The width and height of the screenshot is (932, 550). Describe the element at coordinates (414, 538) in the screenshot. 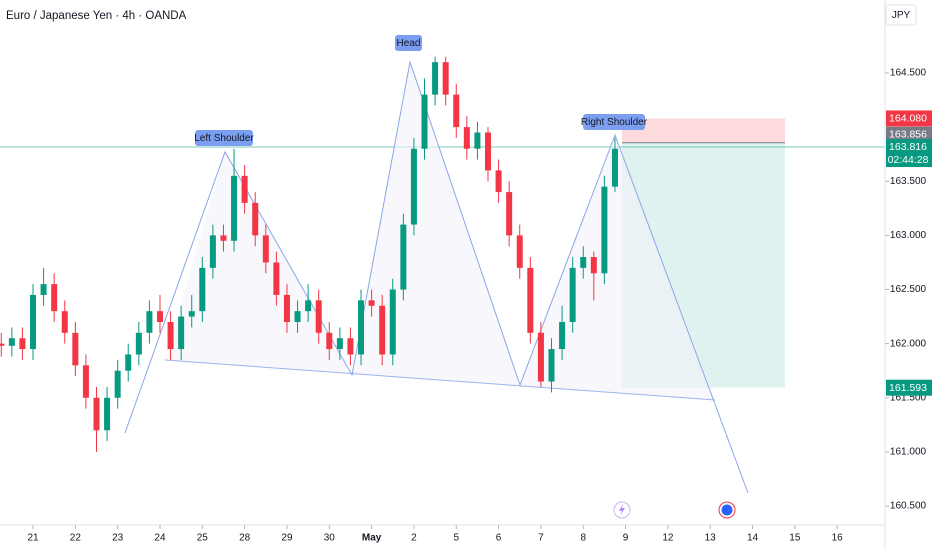

I see `x-tick-label: 2` at that location.